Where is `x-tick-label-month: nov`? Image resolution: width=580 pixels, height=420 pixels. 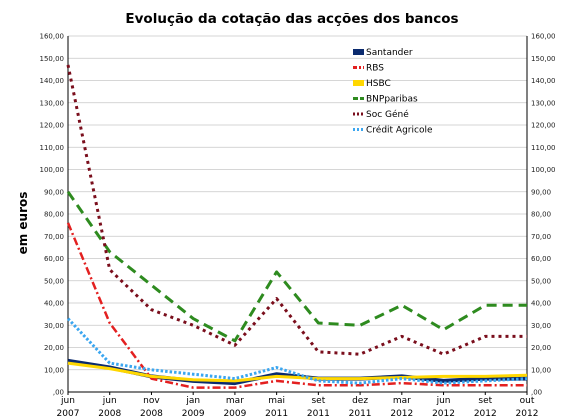
x-tick-label-month: nov is located at coordinates (151, 401).